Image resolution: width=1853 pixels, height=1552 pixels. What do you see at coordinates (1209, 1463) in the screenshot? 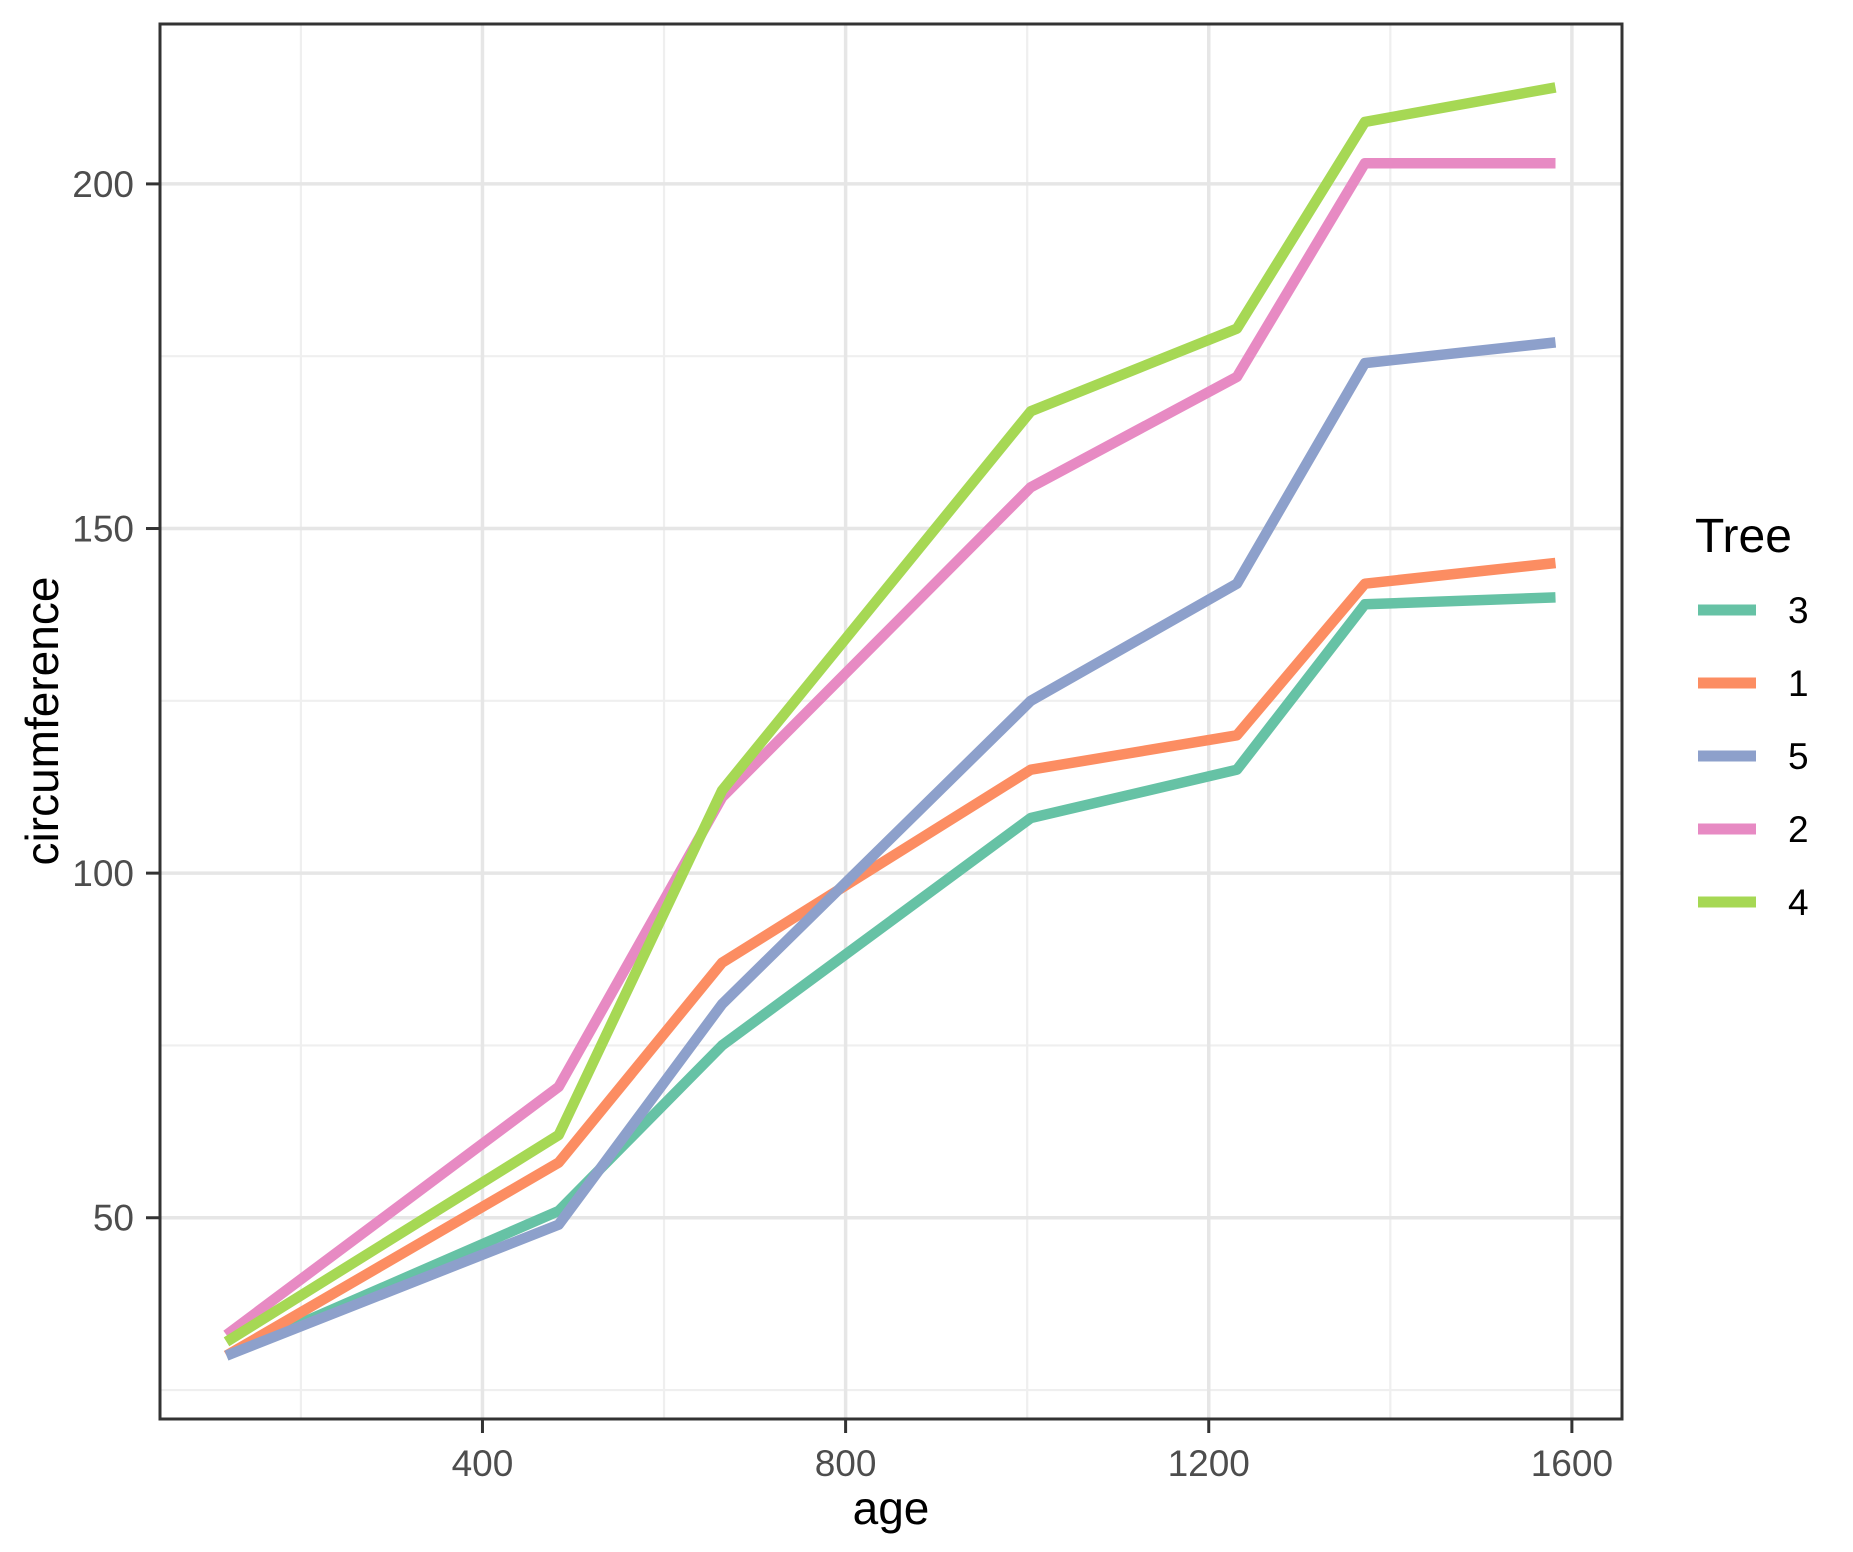
I see `x-tick-label: 1200` at bounding box center [1209, 1463].